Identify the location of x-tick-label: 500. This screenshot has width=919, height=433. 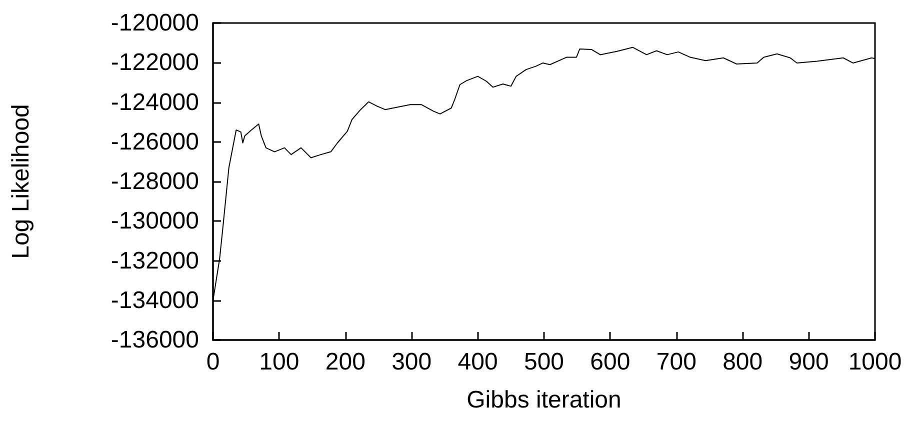
(544, 362).